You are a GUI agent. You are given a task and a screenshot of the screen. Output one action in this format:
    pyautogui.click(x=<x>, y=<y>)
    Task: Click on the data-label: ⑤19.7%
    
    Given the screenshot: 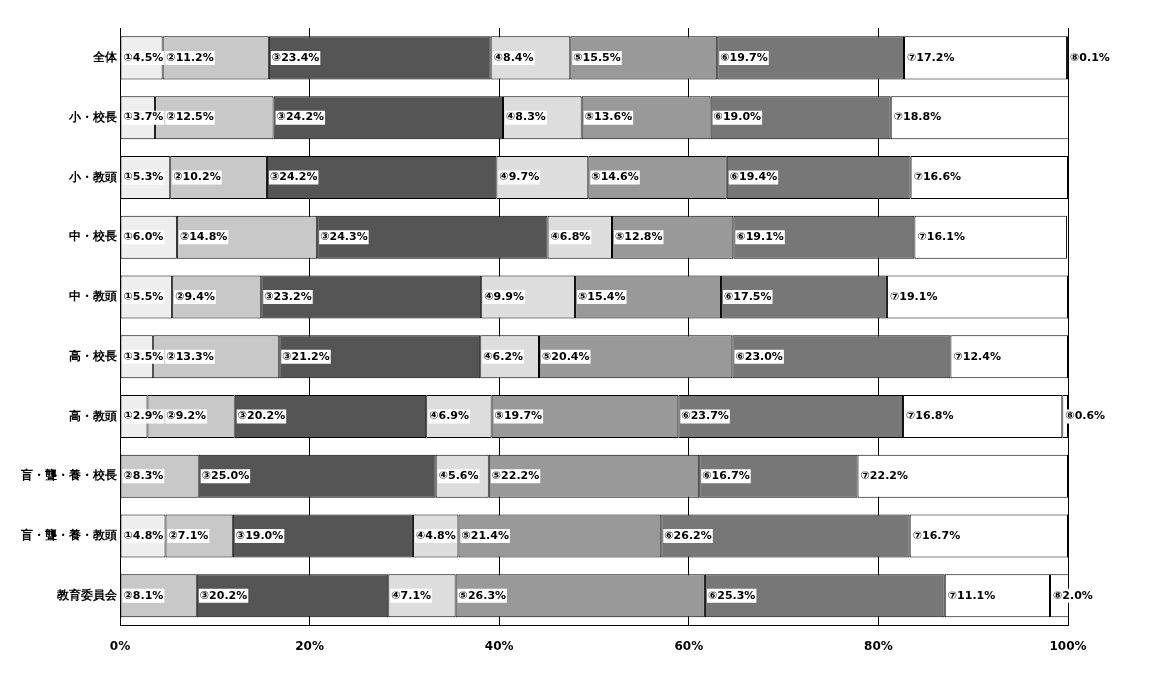 What is the action you would take?
    pyautogui.click(x=518, y=416)
    